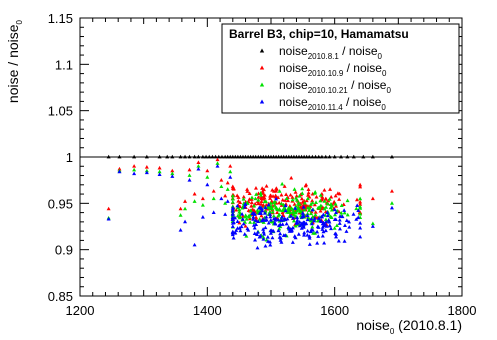 This screenshot has height=340, width=497. Describe the element at coordinates (69, 157) in the screenshot. I see `y-tick-label: 1` at that location.